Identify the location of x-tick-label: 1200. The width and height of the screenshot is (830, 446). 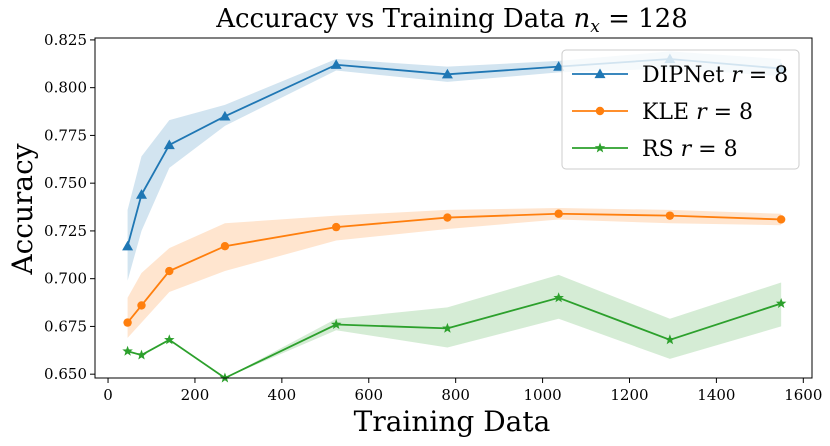
(629, 395).